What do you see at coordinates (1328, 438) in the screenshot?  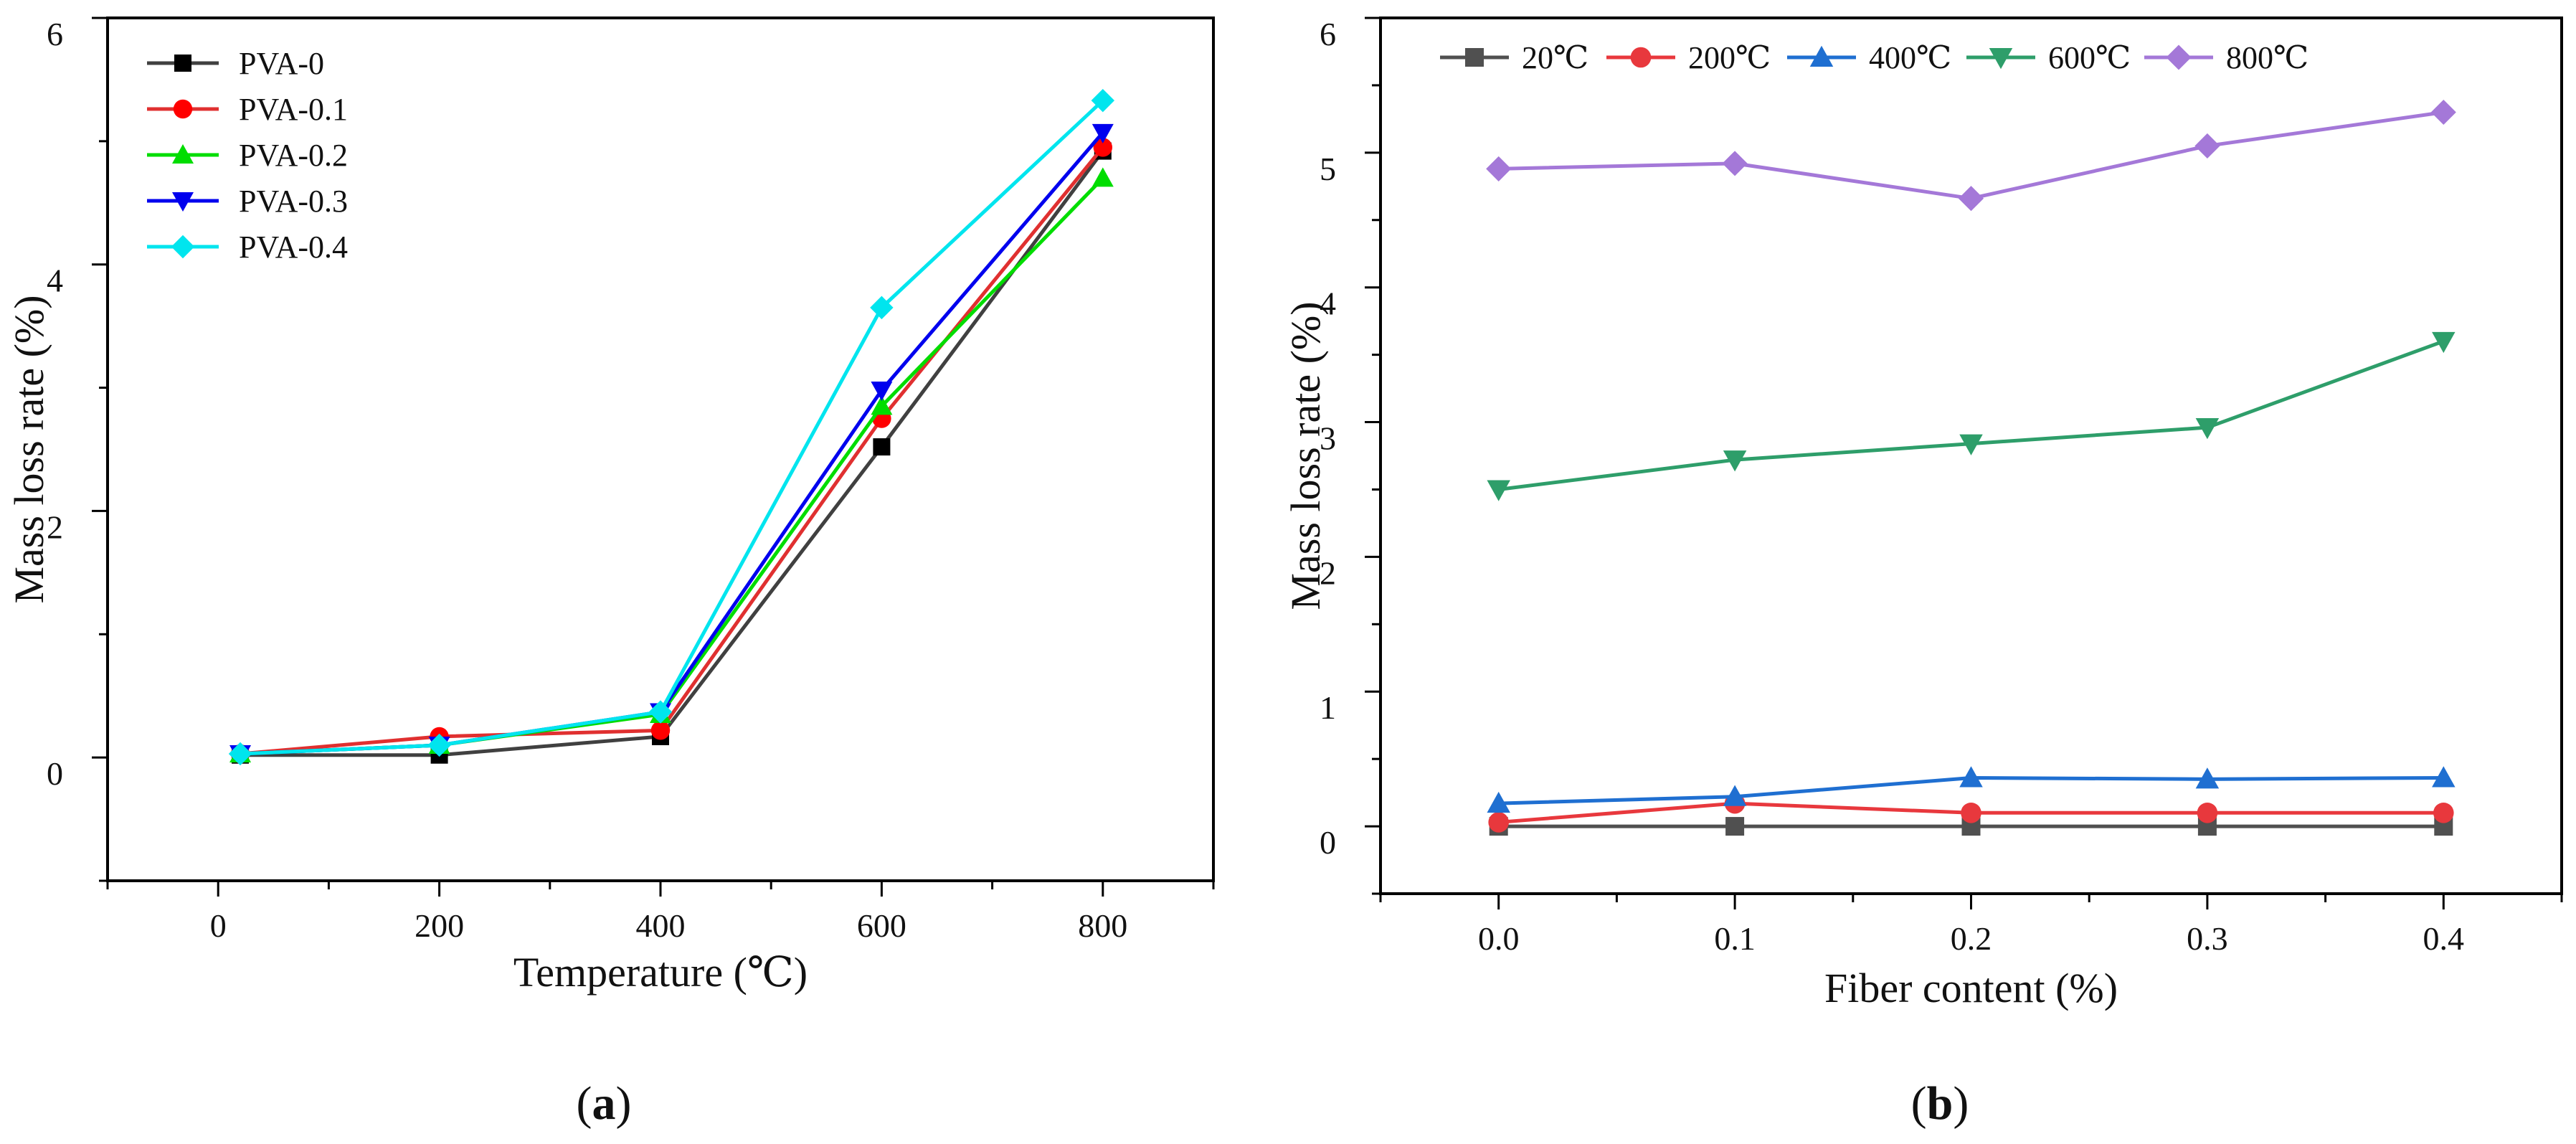 I see `y-tick-label: 3` at bounding box center [1328, 438].